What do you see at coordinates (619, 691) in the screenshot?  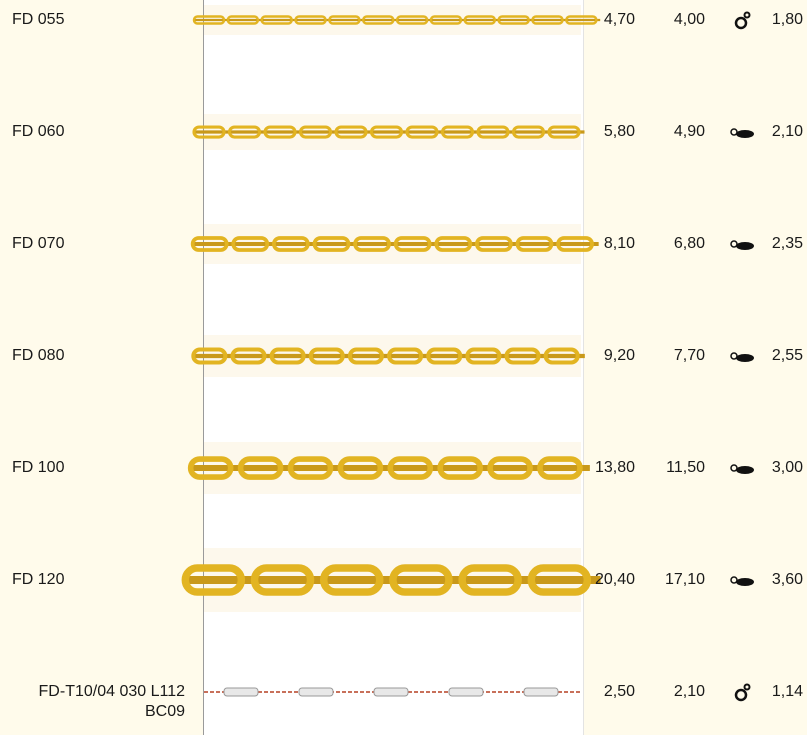 I see `length-value: 2,50` at bounding box center [619, 691].